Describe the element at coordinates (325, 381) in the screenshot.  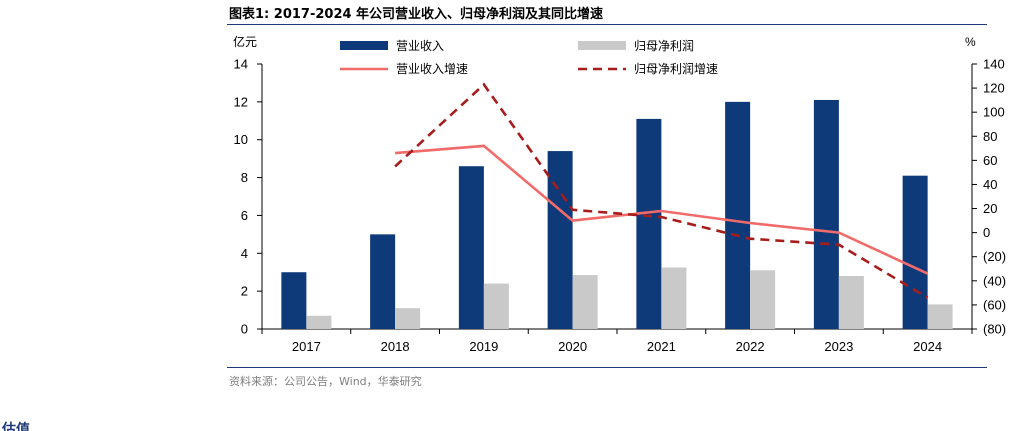
I see `source-note: 资料来源：公司公告，Wind，华泰研究` at that location.